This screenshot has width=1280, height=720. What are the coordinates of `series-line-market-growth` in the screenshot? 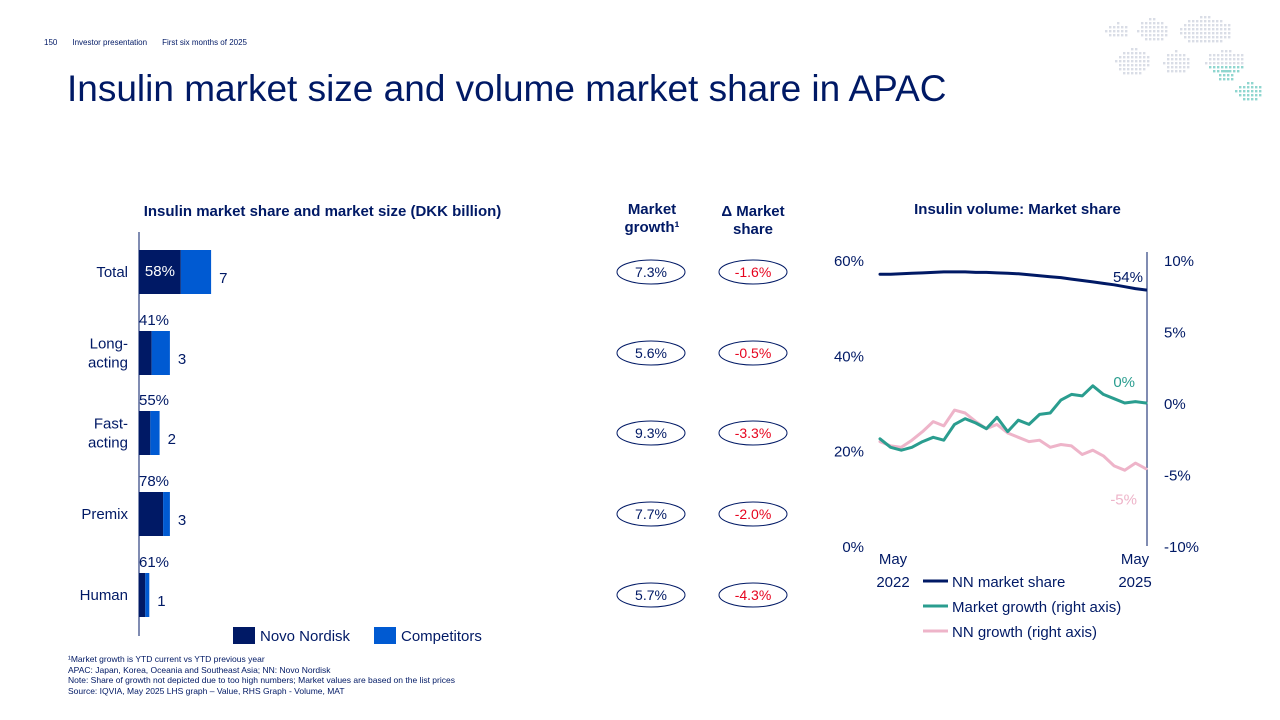 It's located at (1013, 418).